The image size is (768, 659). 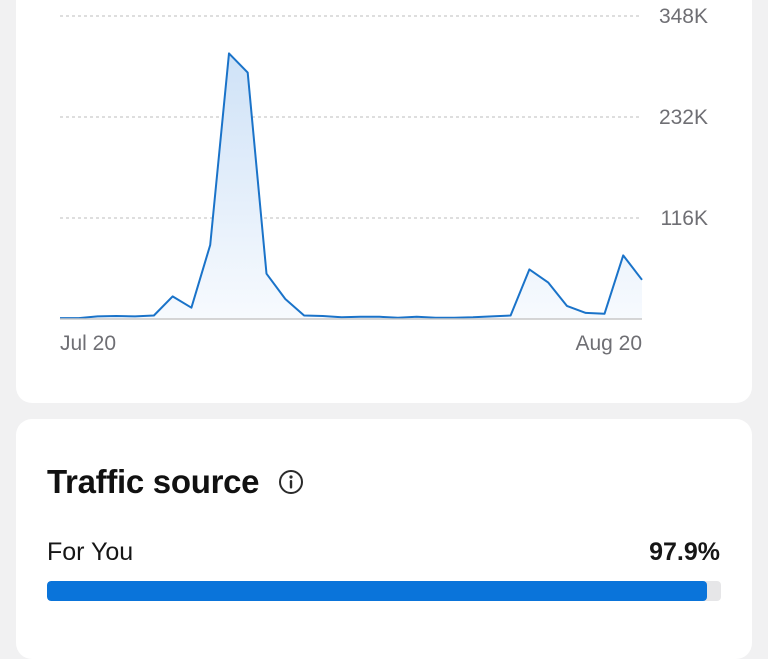 What do you see at coordinates (153, 482) in the screenshot?
I see `traffic-source-title: Traffic source` at bounding box center [153, 482].